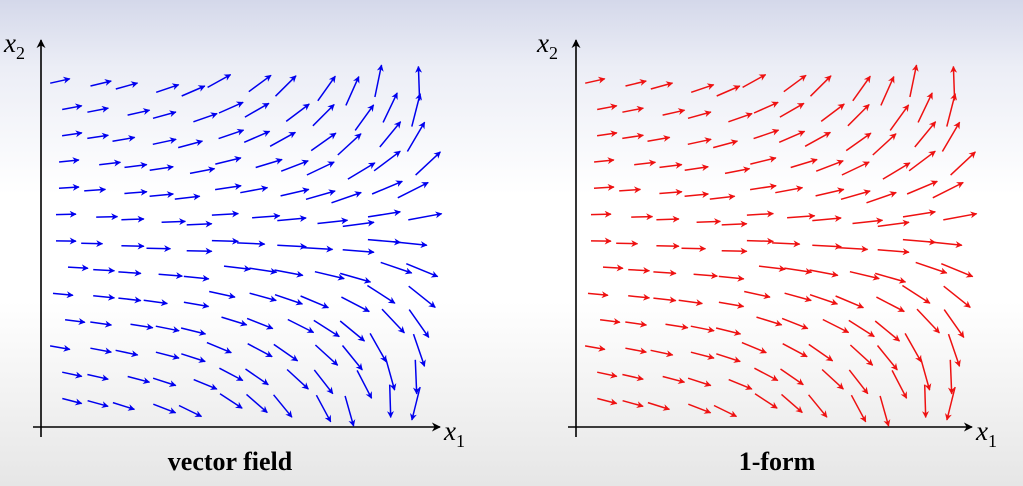 This screenshot has width=1023, height=486. What do you see at coordinates (230, 461) in the screenshot?
I see `vector-field-caption: vector field` at bounding box center [230, 461].